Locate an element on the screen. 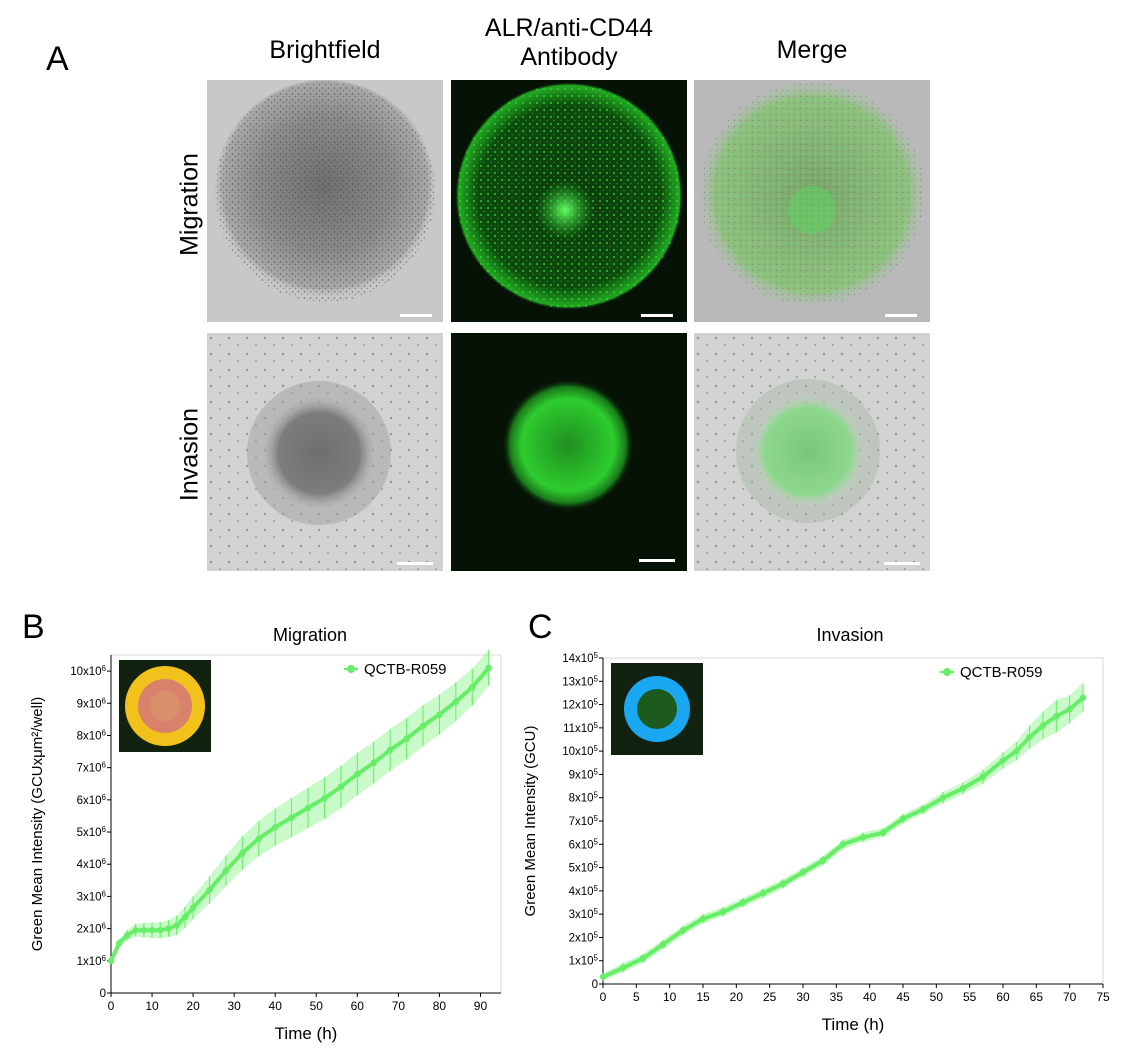  x-tick-label: 80 is located at coordinates (440, 1006).